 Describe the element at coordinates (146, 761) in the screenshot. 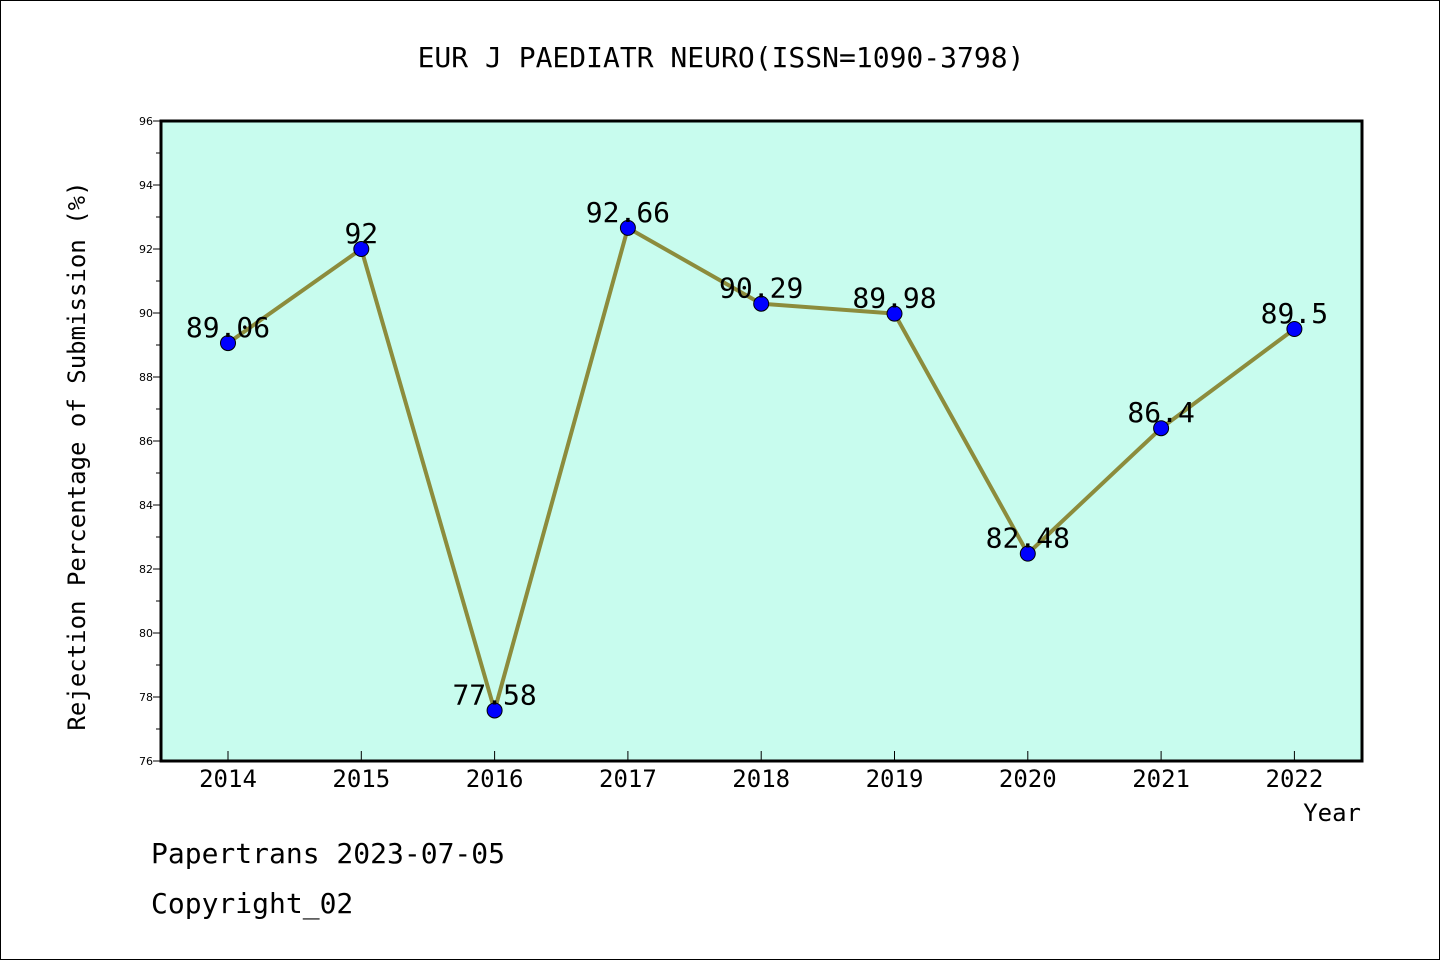

I see `y-tick-label: 76` at that location.